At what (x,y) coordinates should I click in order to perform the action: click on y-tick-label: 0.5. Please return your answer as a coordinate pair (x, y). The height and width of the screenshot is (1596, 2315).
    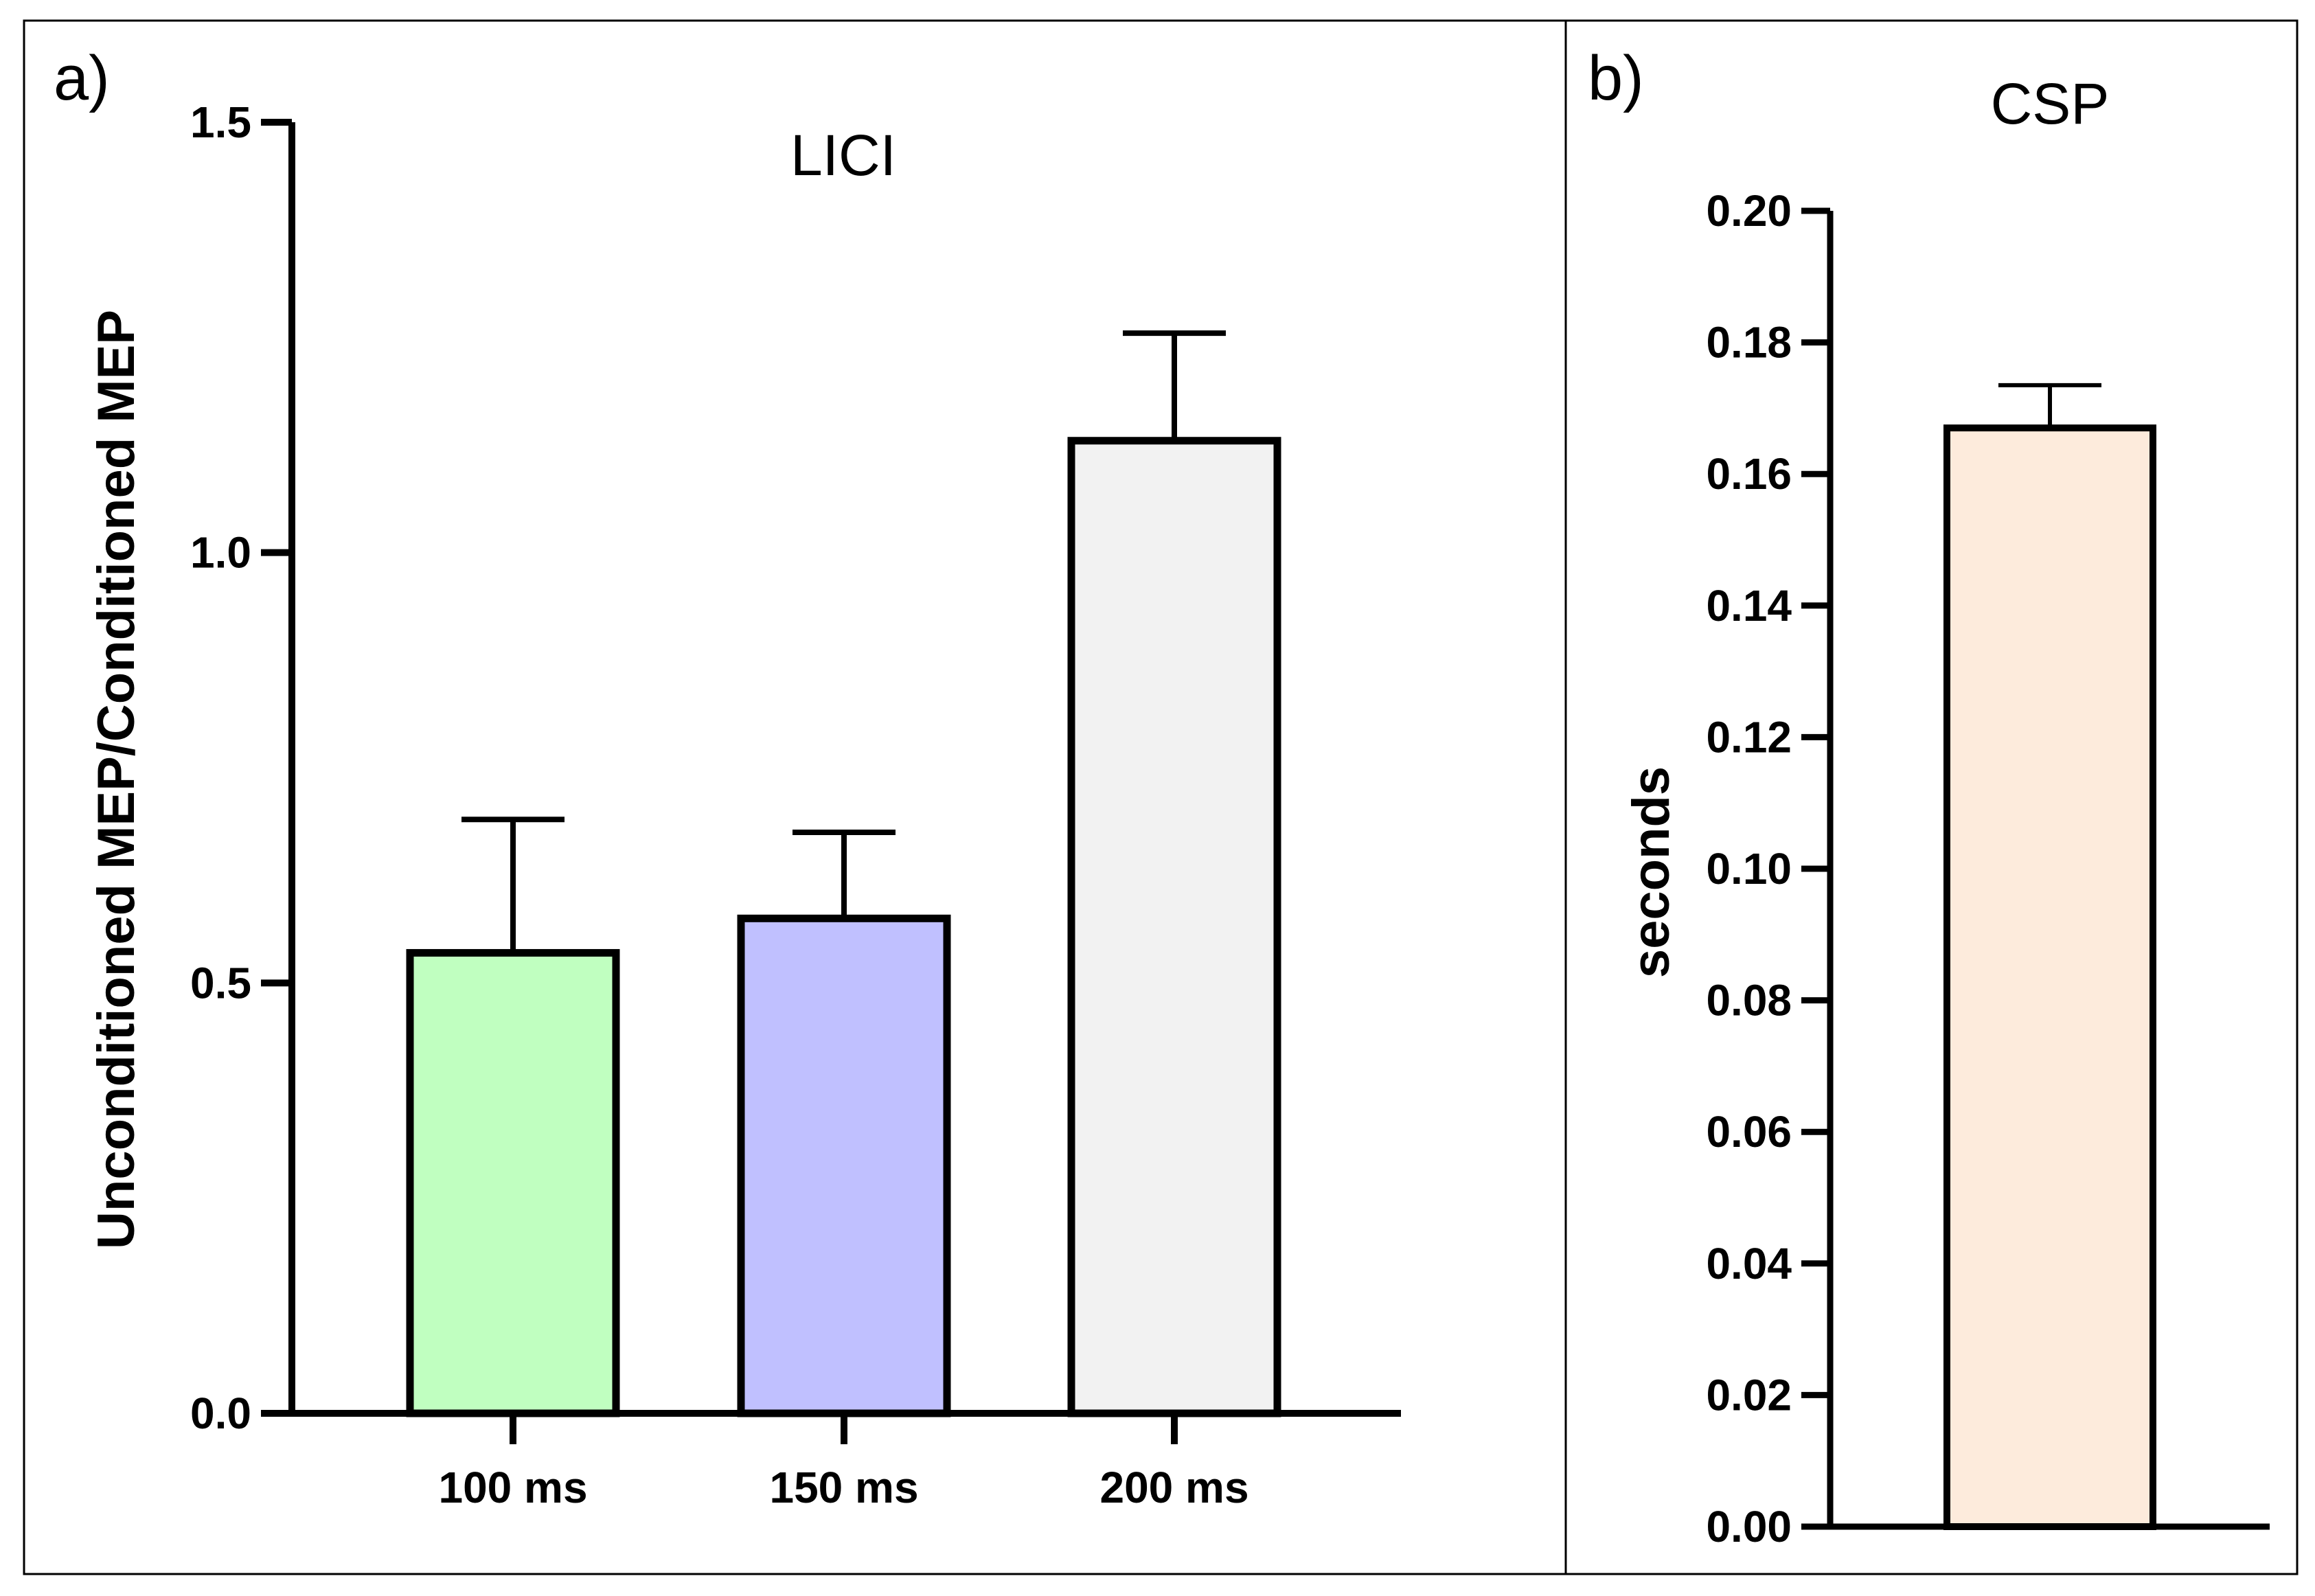
    Looking at the image, I should click on (220, 982).